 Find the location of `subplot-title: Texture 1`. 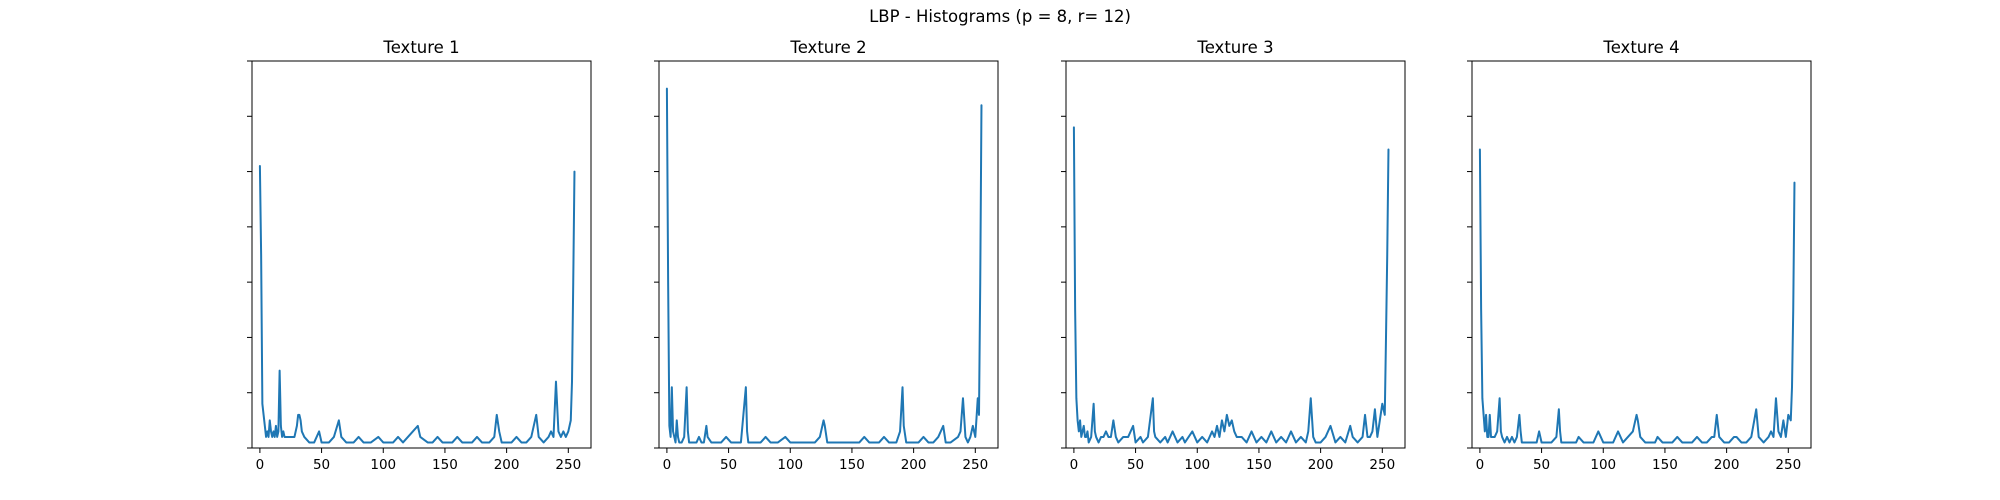

subplot-title: Texture 1 is located at coordinates (420, 47).